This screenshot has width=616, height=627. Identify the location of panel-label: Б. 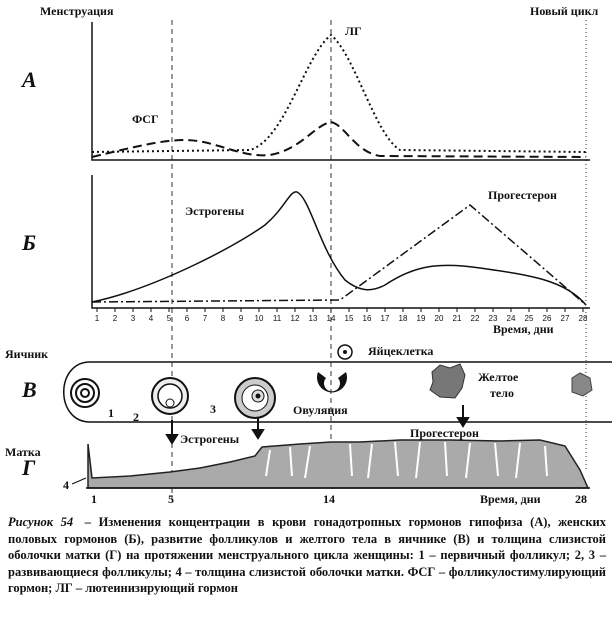
(28, 242).